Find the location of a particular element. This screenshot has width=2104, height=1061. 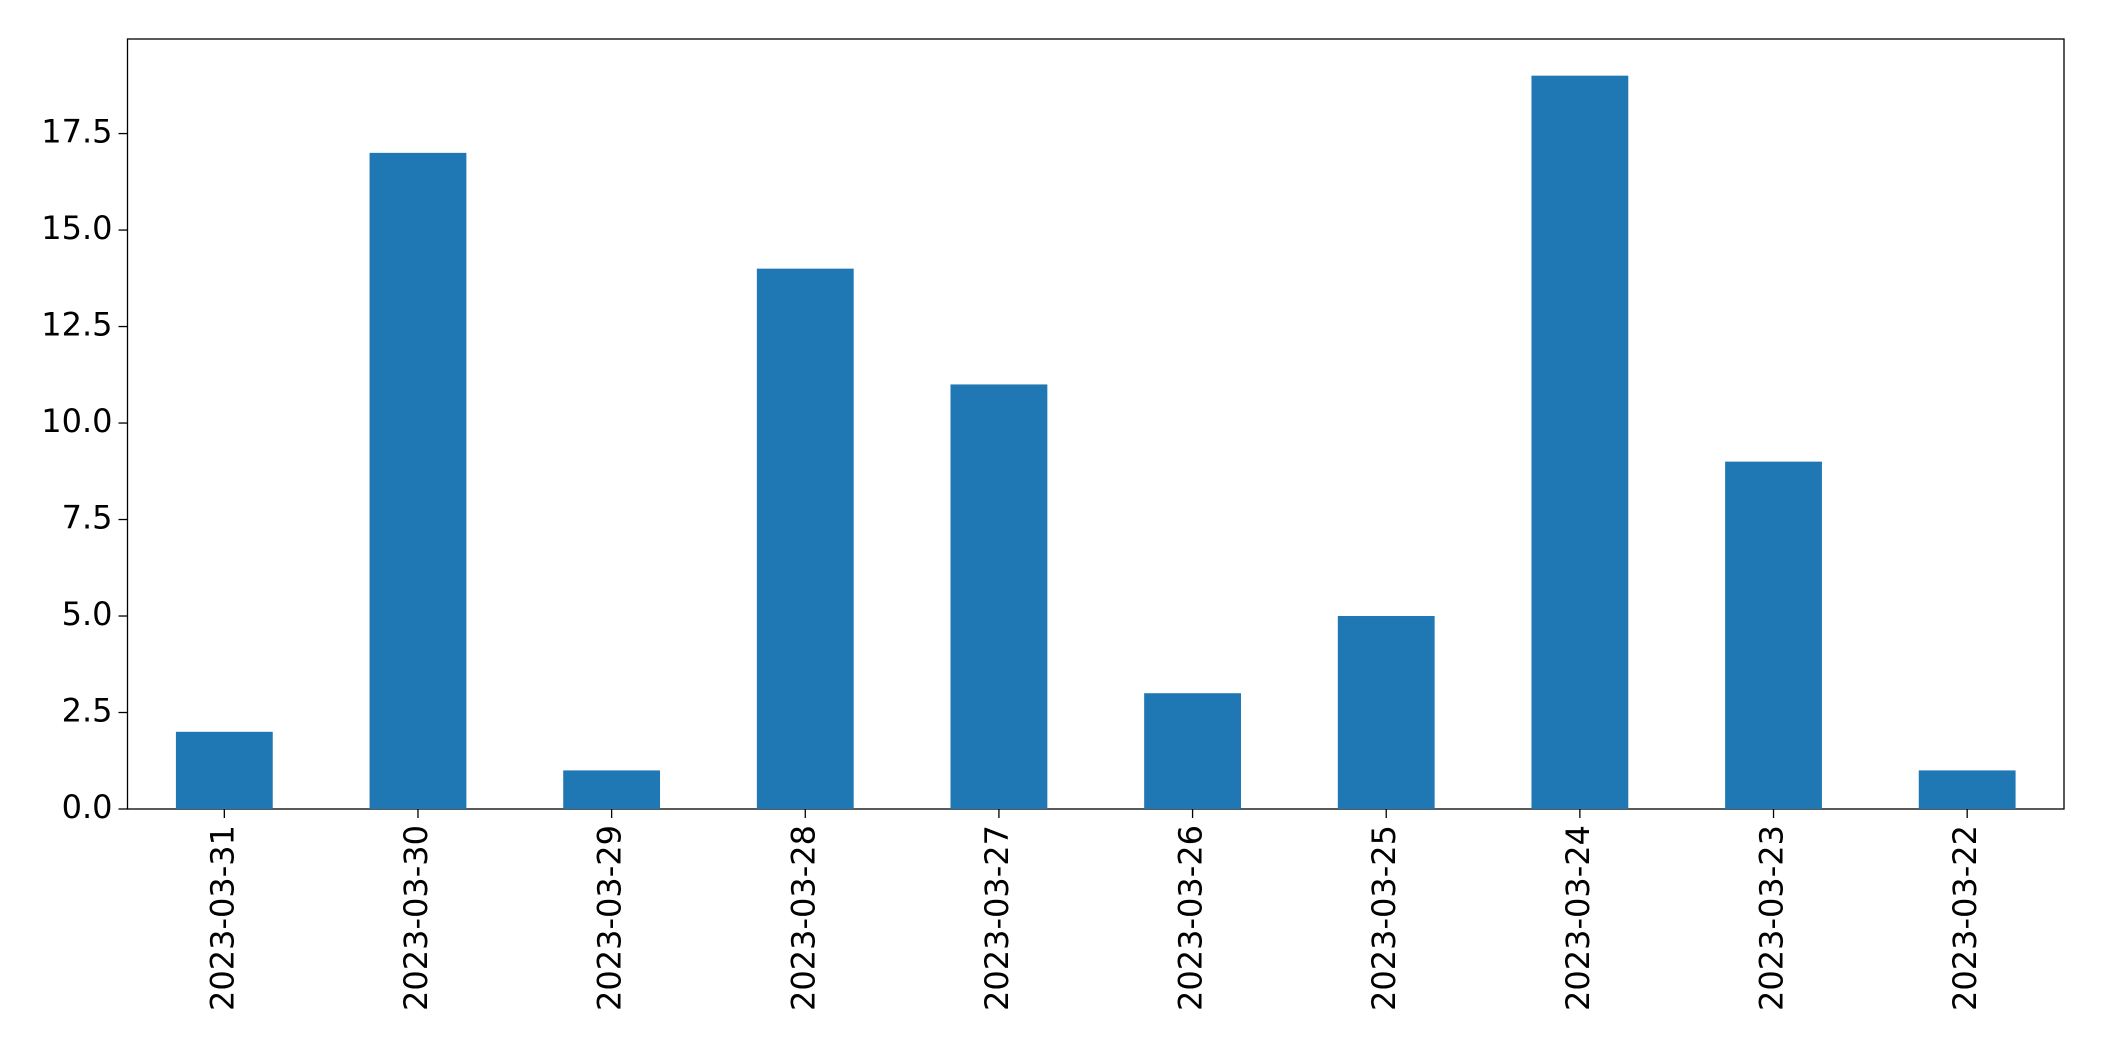

x-tick-label: 2023-03-29 is located at coordinates (610, 918).